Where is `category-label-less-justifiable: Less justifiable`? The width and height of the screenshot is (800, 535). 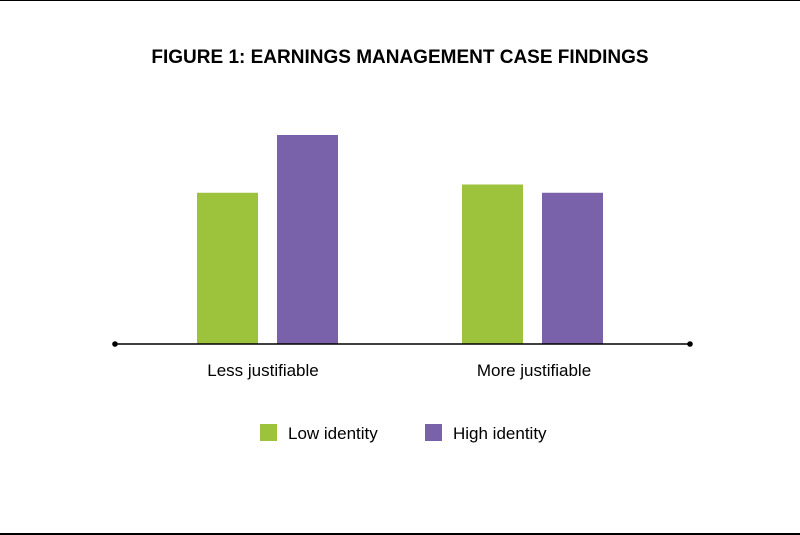 category-label-less-justifiable: Less justifiable is located at coordinates (263, 370).